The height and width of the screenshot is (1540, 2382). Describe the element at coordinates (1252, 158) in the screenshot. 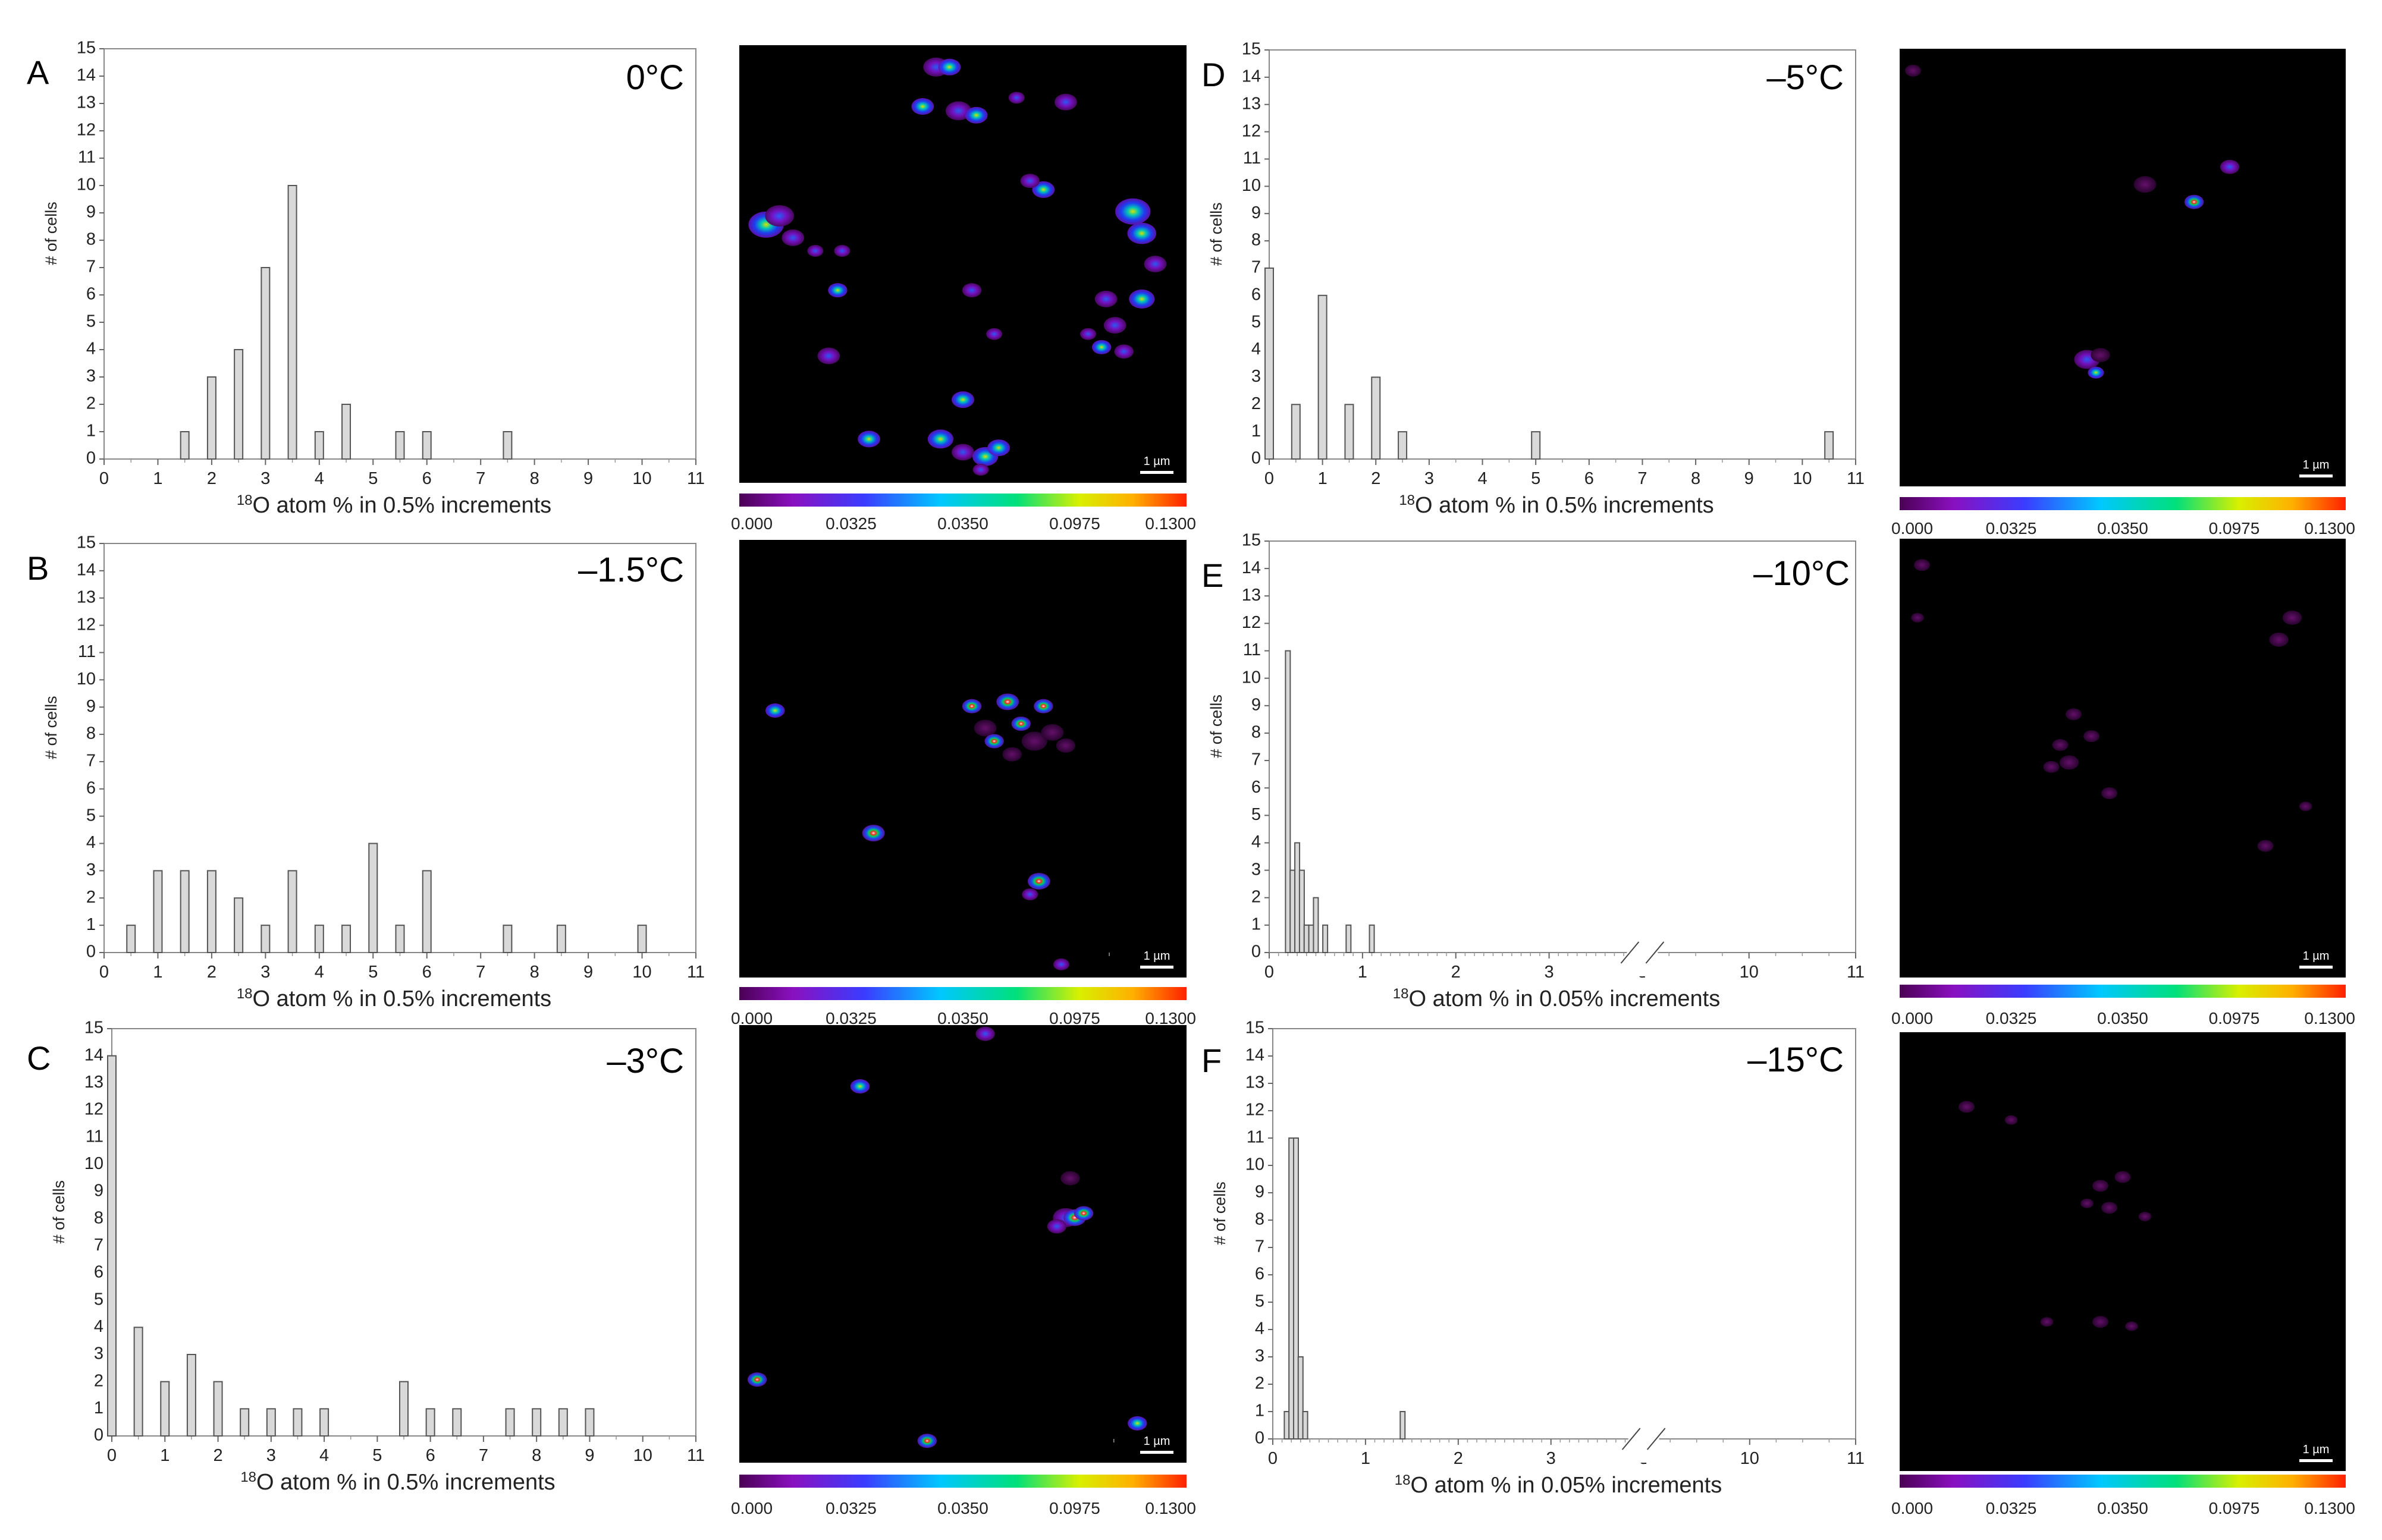

I see `y-tick-label: 11` at that location.